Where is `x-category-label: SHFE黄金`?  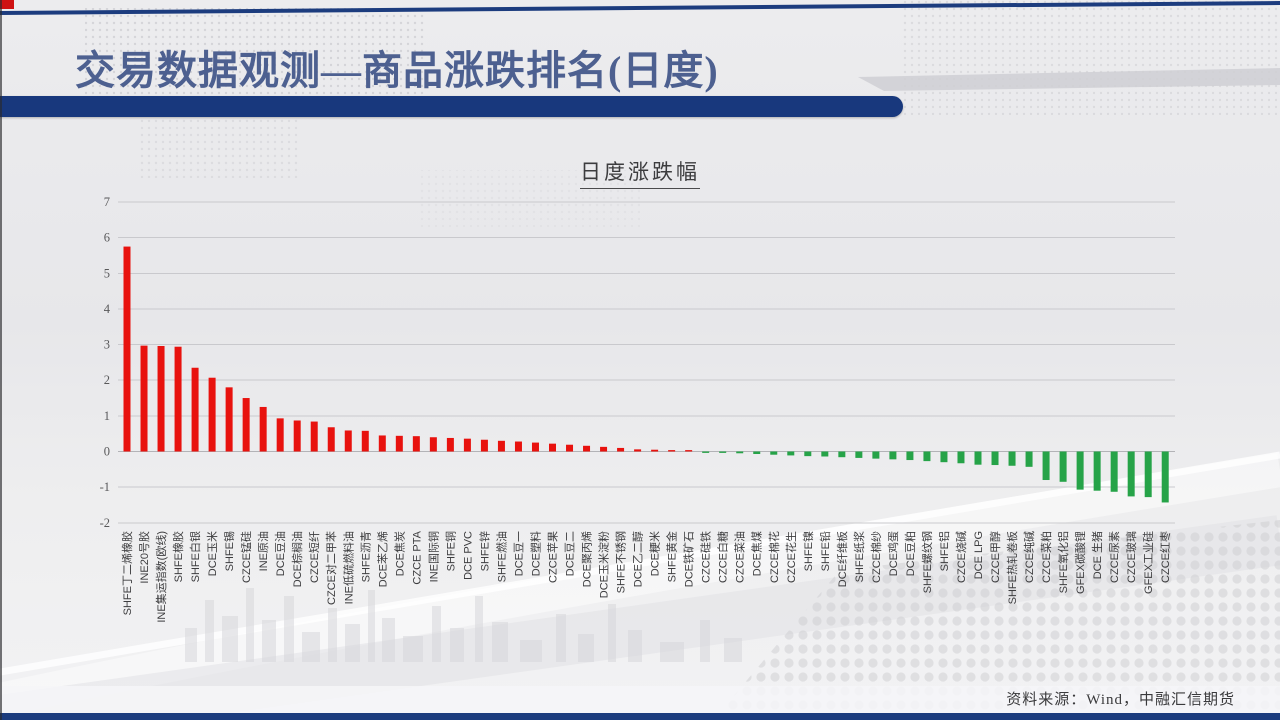
x-category-label: SHFE黄金 is located at coordinates (672, 556).